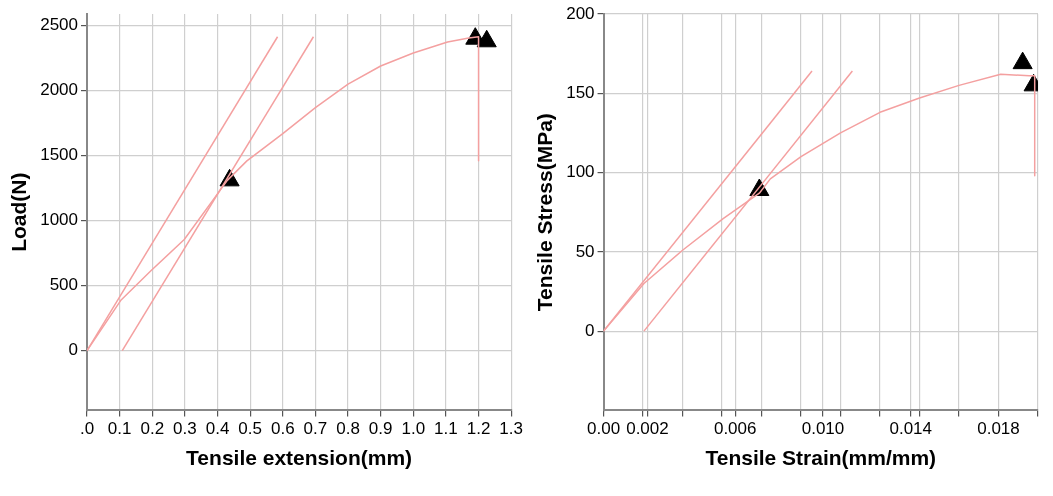 This screenshot has width=1053, height=496. Describe the element at coordinates (735, 429) in the screenshot. I see `x-tick-label: 0.006` at that location.